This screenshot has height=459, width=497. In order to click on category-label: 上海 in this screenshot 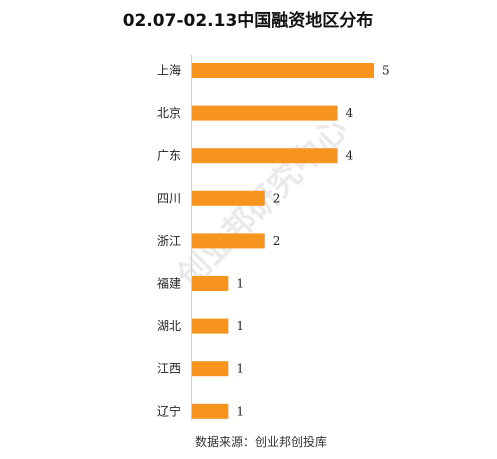, I will do `click(169, 70)`.